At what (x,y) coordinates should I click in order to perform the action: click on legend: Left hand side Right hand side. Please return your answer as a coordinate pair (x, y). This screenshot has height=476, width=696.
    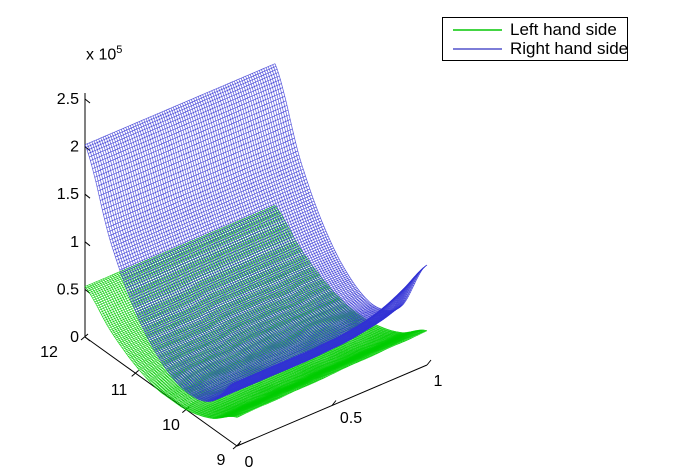
    Looking at the image, I should click on (535, 39).